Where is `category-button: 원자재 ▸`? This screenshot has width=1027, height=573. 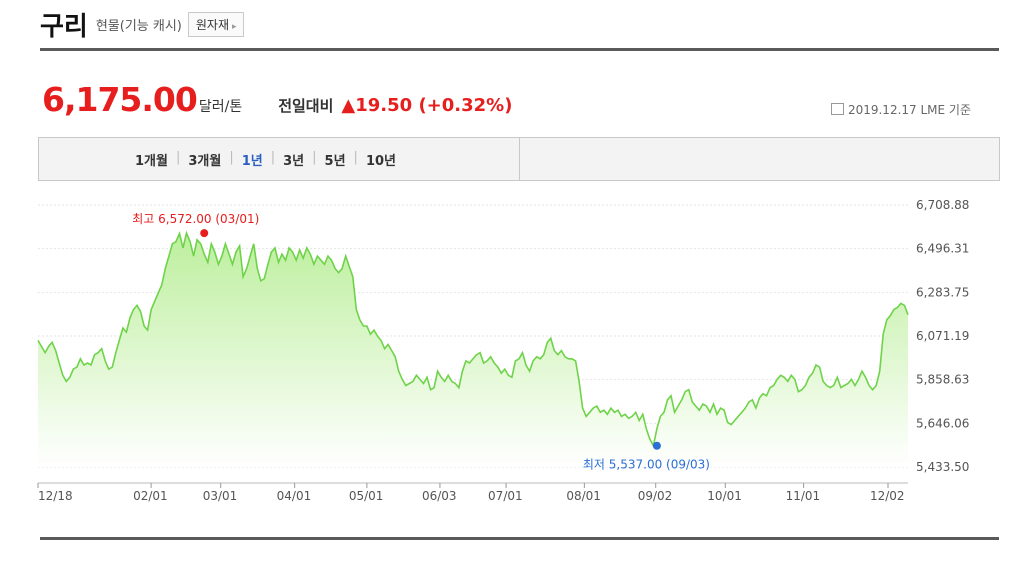
category-button: 원자재 ▸ is located at coordinates (215, 24).